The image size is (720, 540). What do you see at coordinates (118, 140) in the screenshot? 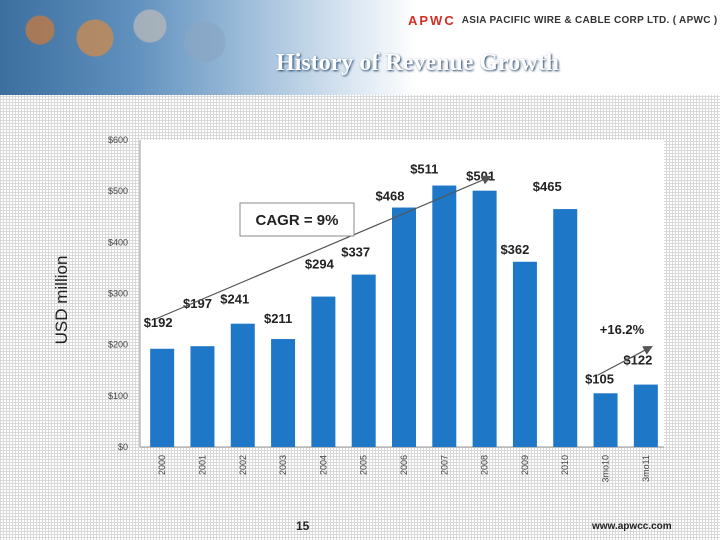
I see `y-tick-label: $600` at bounding box center [118, 140].